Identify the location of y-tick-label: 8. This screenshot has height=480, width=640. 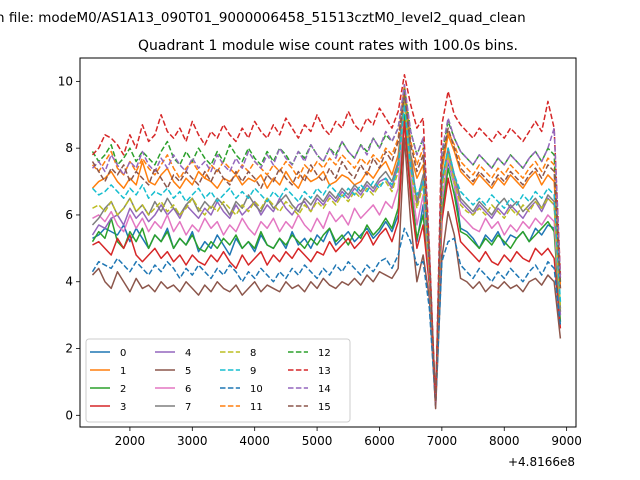
(69, 148).